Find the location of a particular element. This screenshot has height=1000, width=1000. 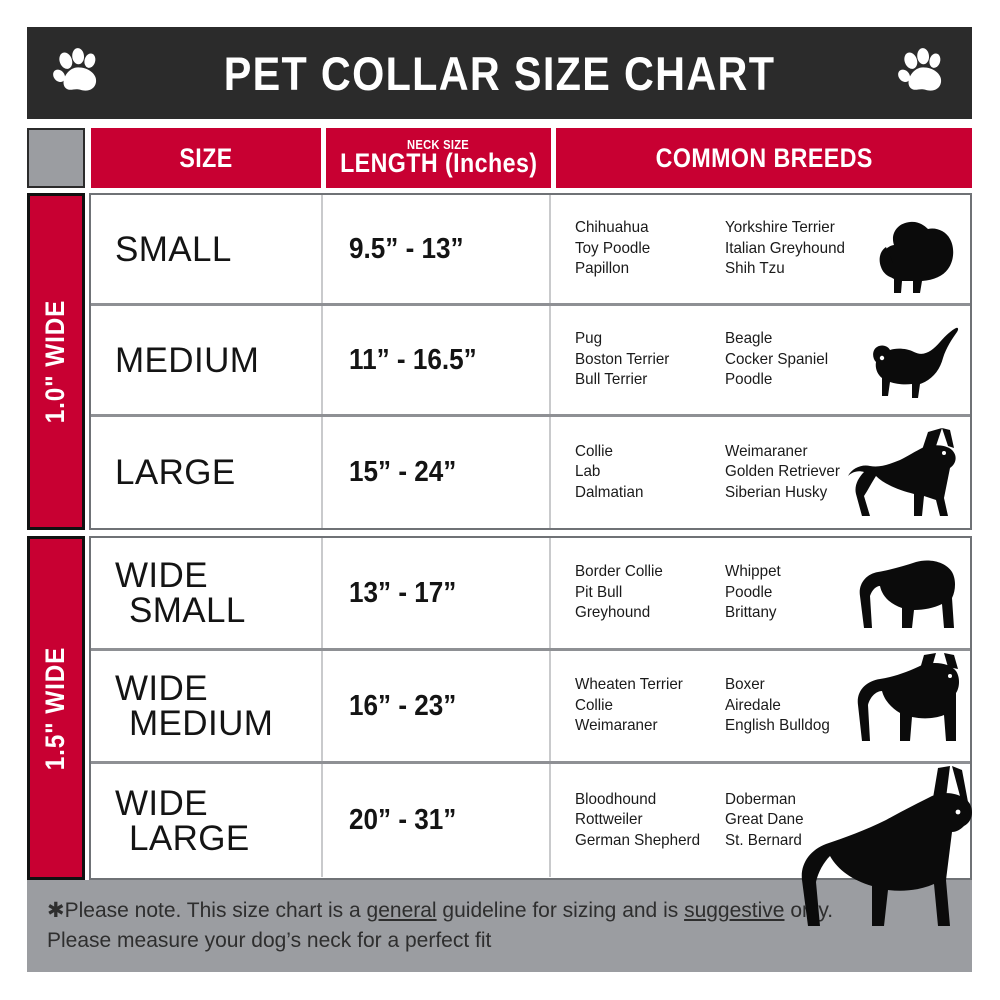

size-label: WIDE SMALL is located at coordinates (180, 593).